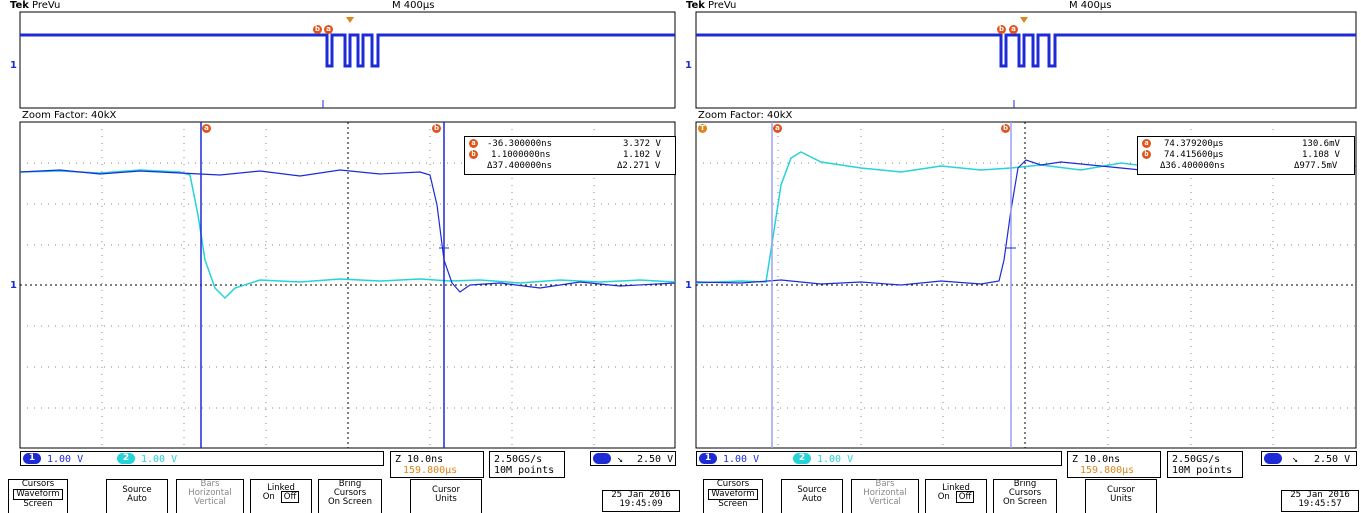  I want to click on date-time: 25 Jan 2016 19:45:09, so click(641, 501).